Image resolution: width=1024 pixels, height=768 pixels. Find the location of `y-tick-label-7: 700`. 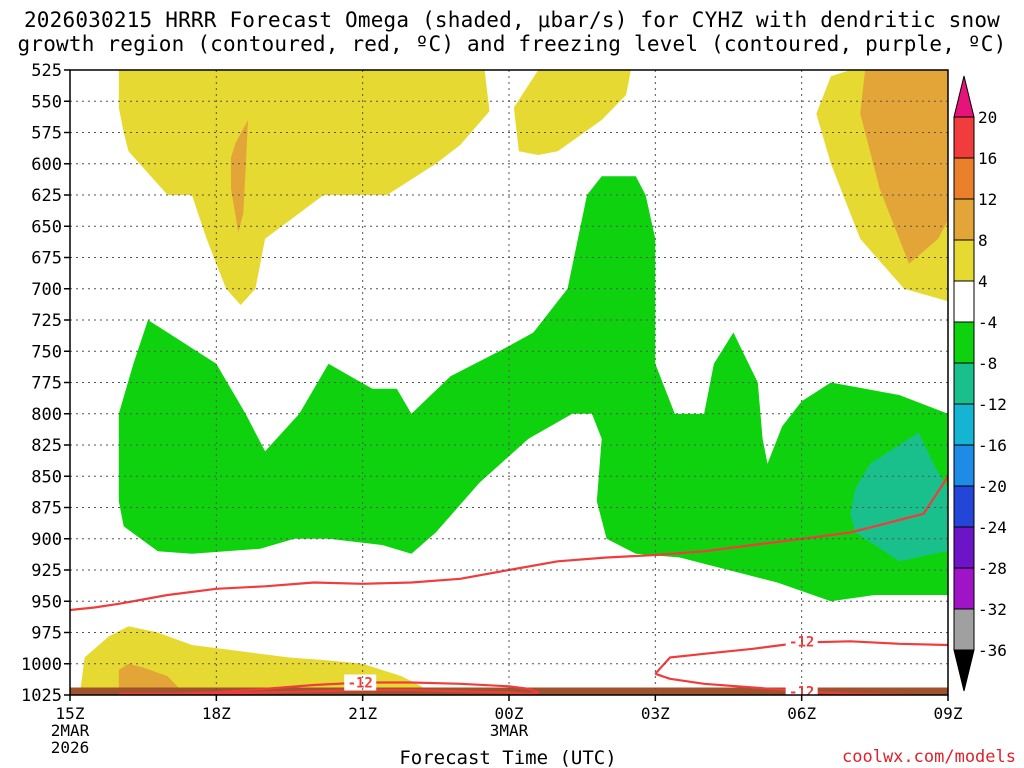

y-tick-label-7: 700 is located at coordinates (46, 290).